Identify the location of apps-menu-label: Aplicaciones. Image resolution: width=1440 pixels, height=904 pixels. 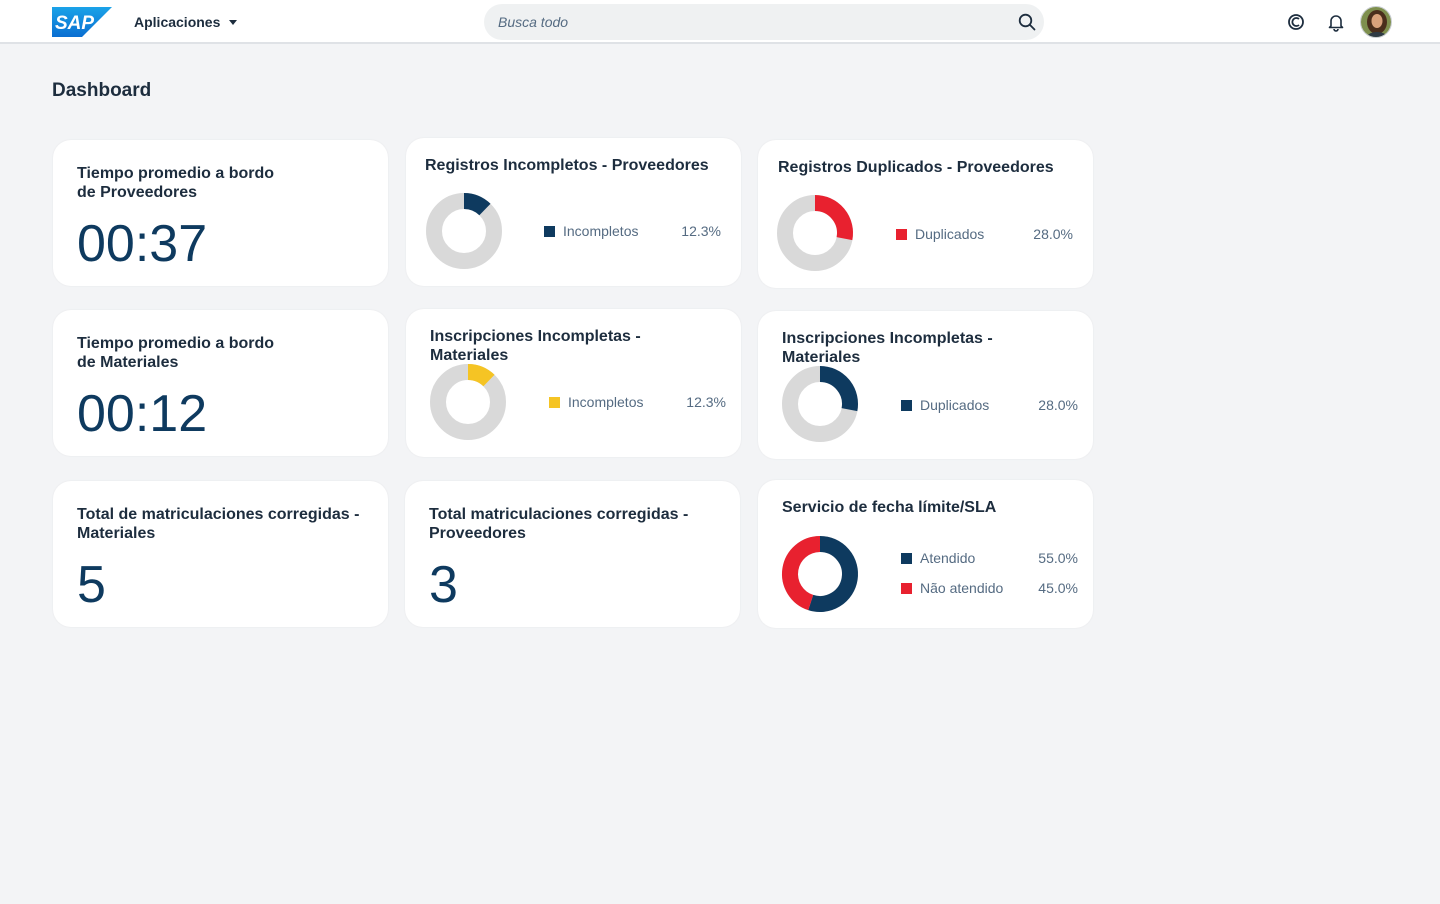
(177, 22).